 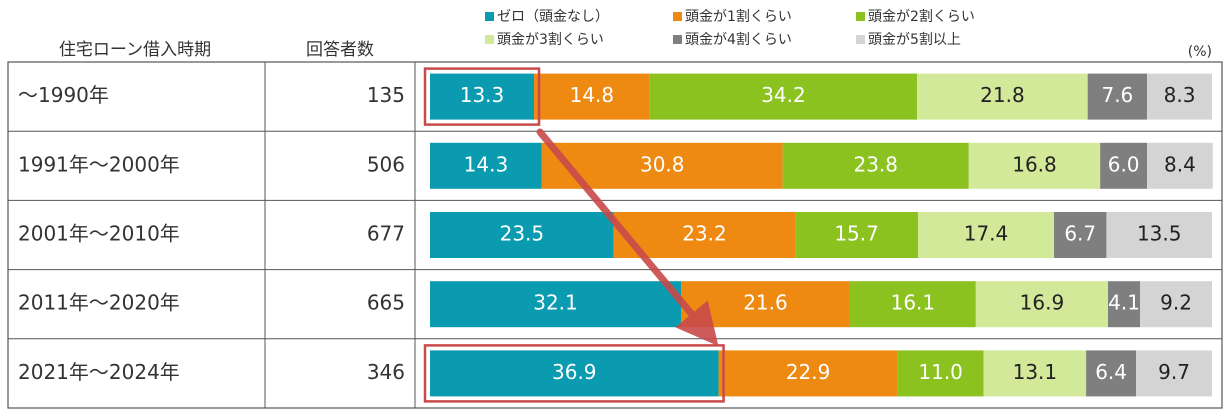 I want to click on value-label: 8.4, so click(x=1180, y=164).